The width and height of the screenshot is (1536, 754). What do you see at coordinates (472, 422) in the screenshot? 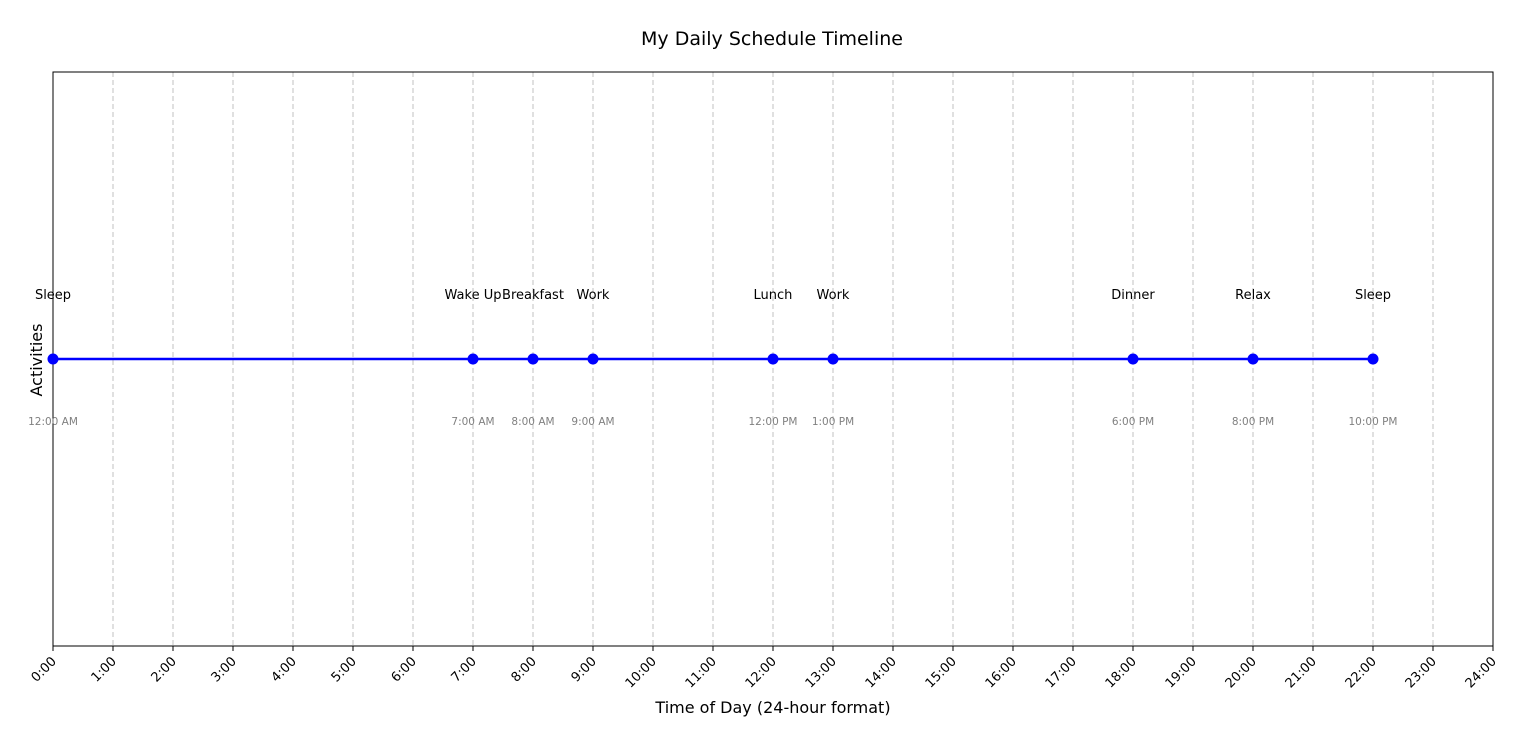
I see `event-time-label: 7:00 AM` at bounding box center [472, 422].